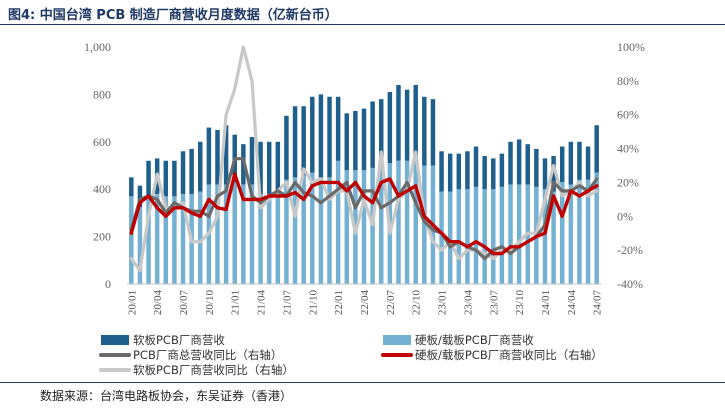  Describe the element at coordinates (108, 284) in the screenshot. I see `left-axis-tick-label: 0` at that location.